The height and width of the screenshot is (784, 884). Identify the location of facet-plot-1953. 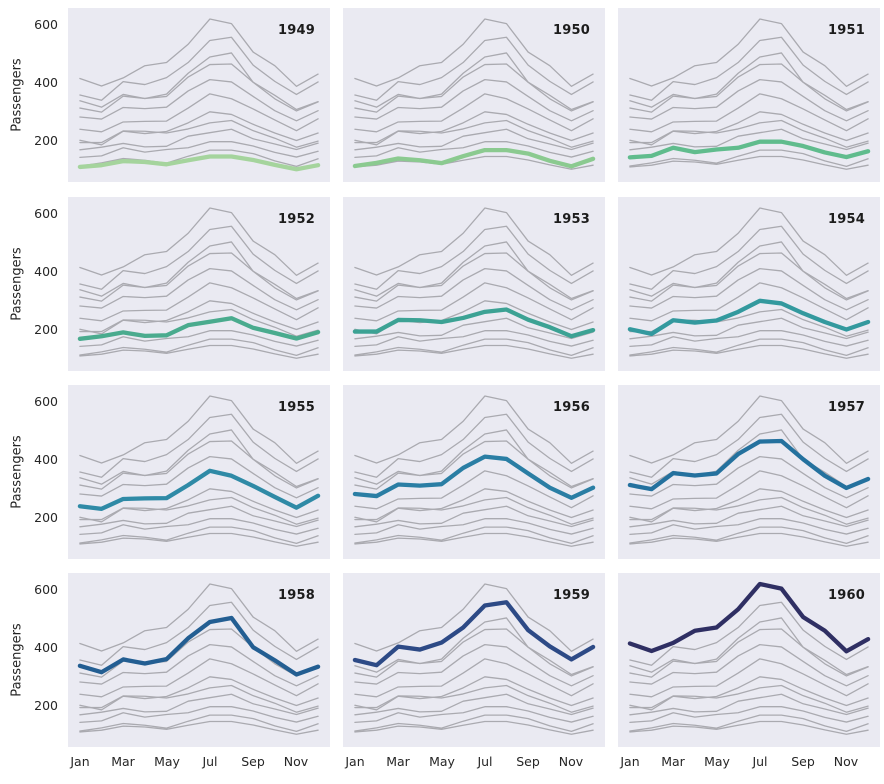
(474, 283).